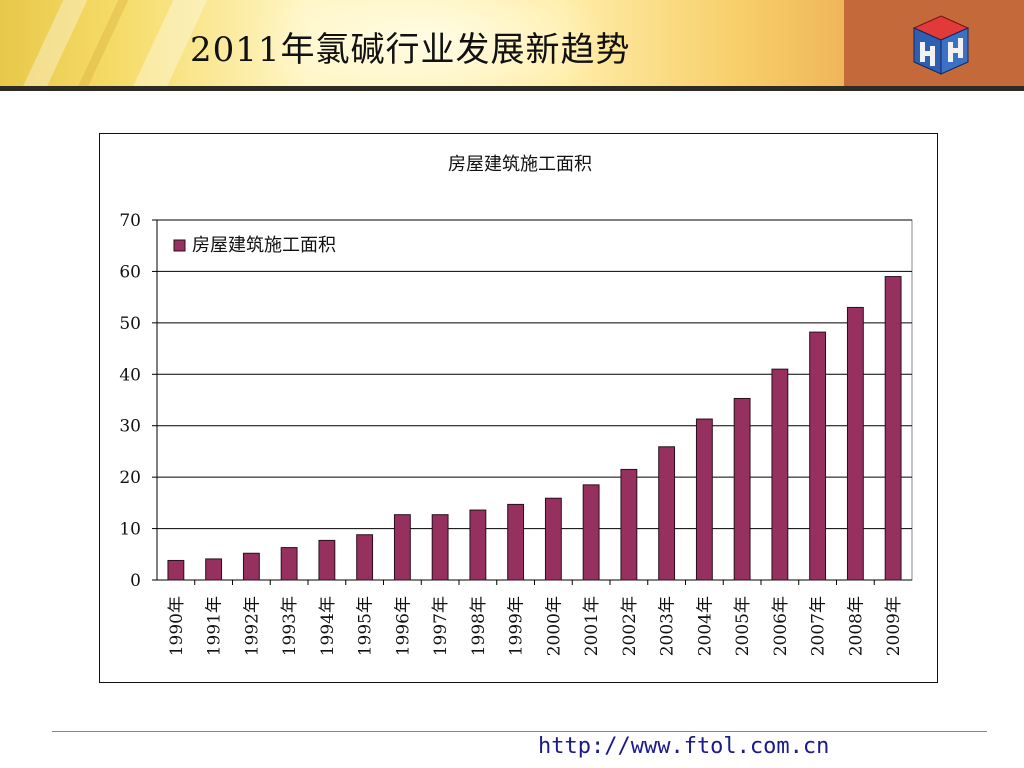  Describe the element at coordinates (130, 221) in the screenshot. I see `y-tick-label: 70` at that location.